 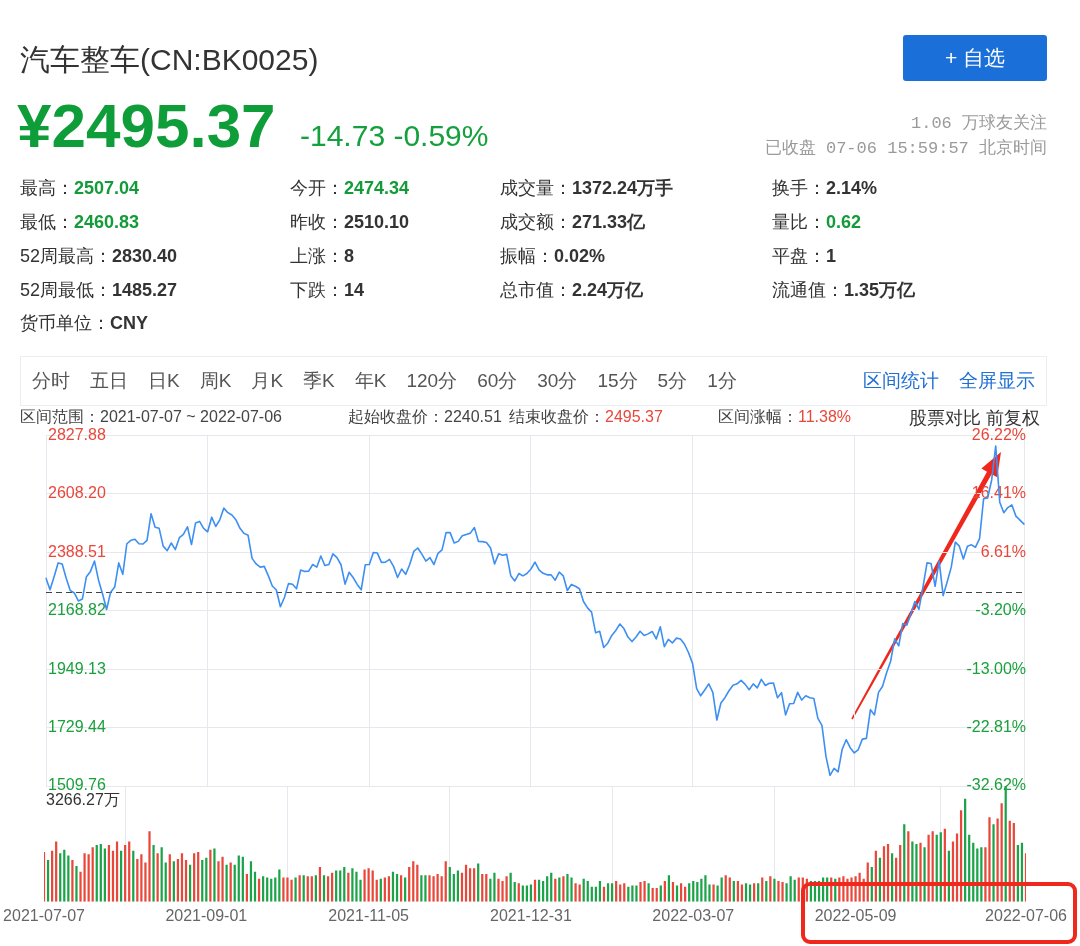 I want to click on text: 1.06 万球友关注, so click(x=978, y=123).